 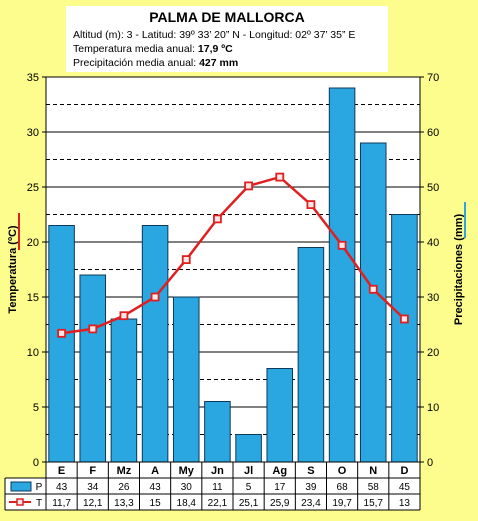 I want to click on temperature-value-Jl: 25,1, so click(x=249, y=503).